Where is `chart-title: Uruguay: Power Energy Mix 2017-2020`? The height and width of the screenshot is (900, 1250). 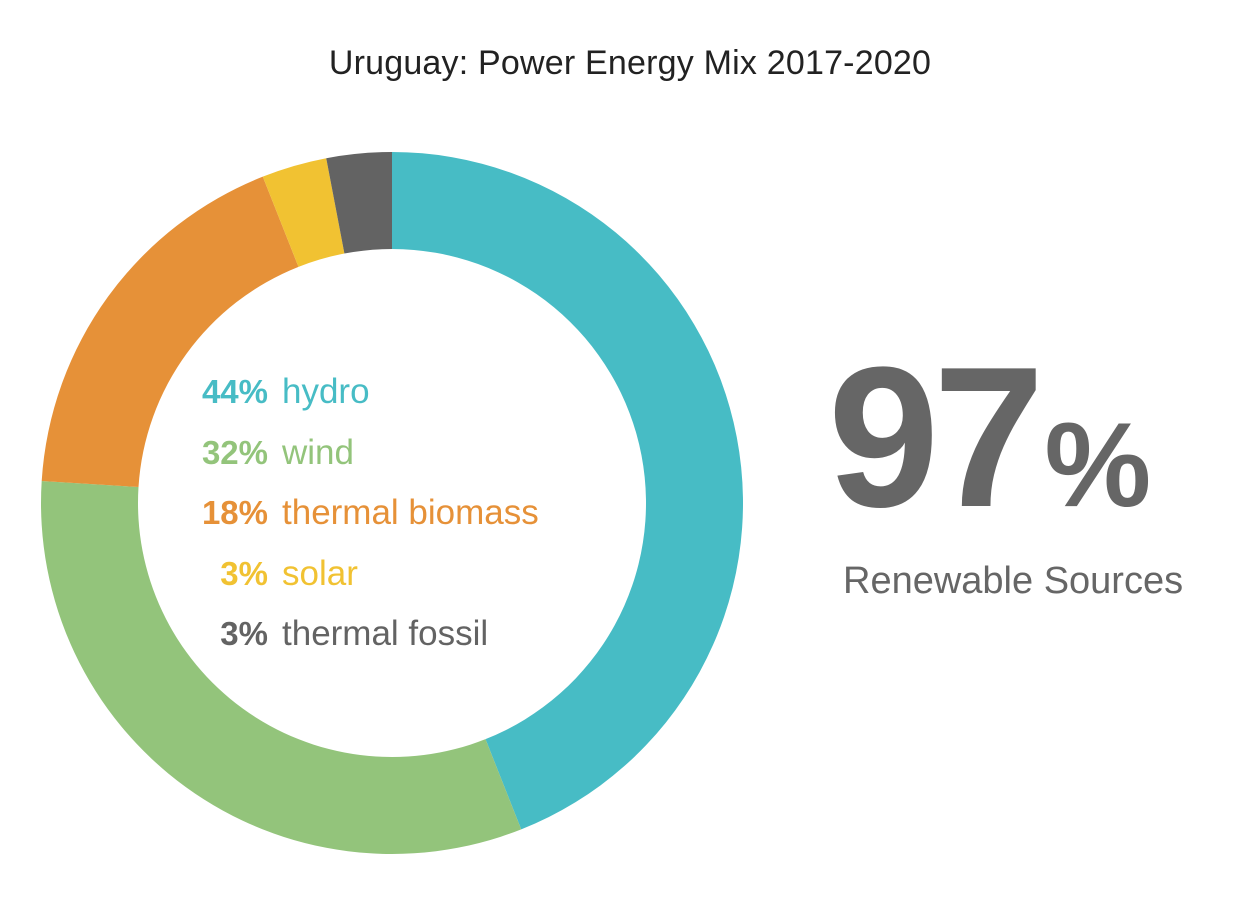 chart-title: Uruguay: Power Energy Mix 2017-2020 is located at coordinates (630, 63).